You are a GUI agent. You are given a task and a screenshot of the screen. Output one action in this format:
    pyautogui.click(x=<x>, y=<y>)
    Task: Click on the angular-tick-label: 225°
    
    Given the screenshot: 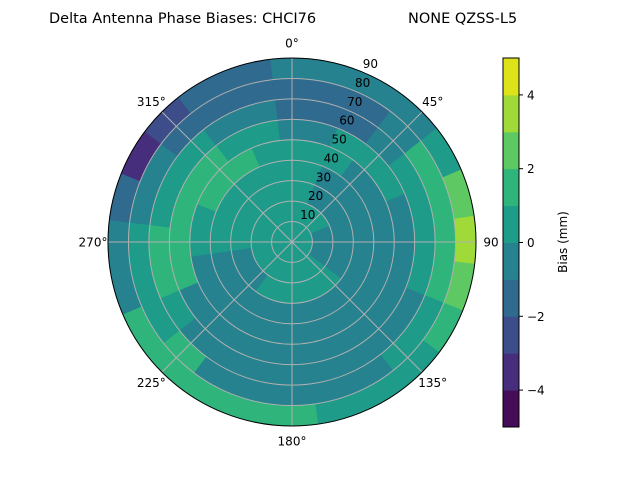 What is the action you would take?
    pyautogui.click(x=151, y=383)
    